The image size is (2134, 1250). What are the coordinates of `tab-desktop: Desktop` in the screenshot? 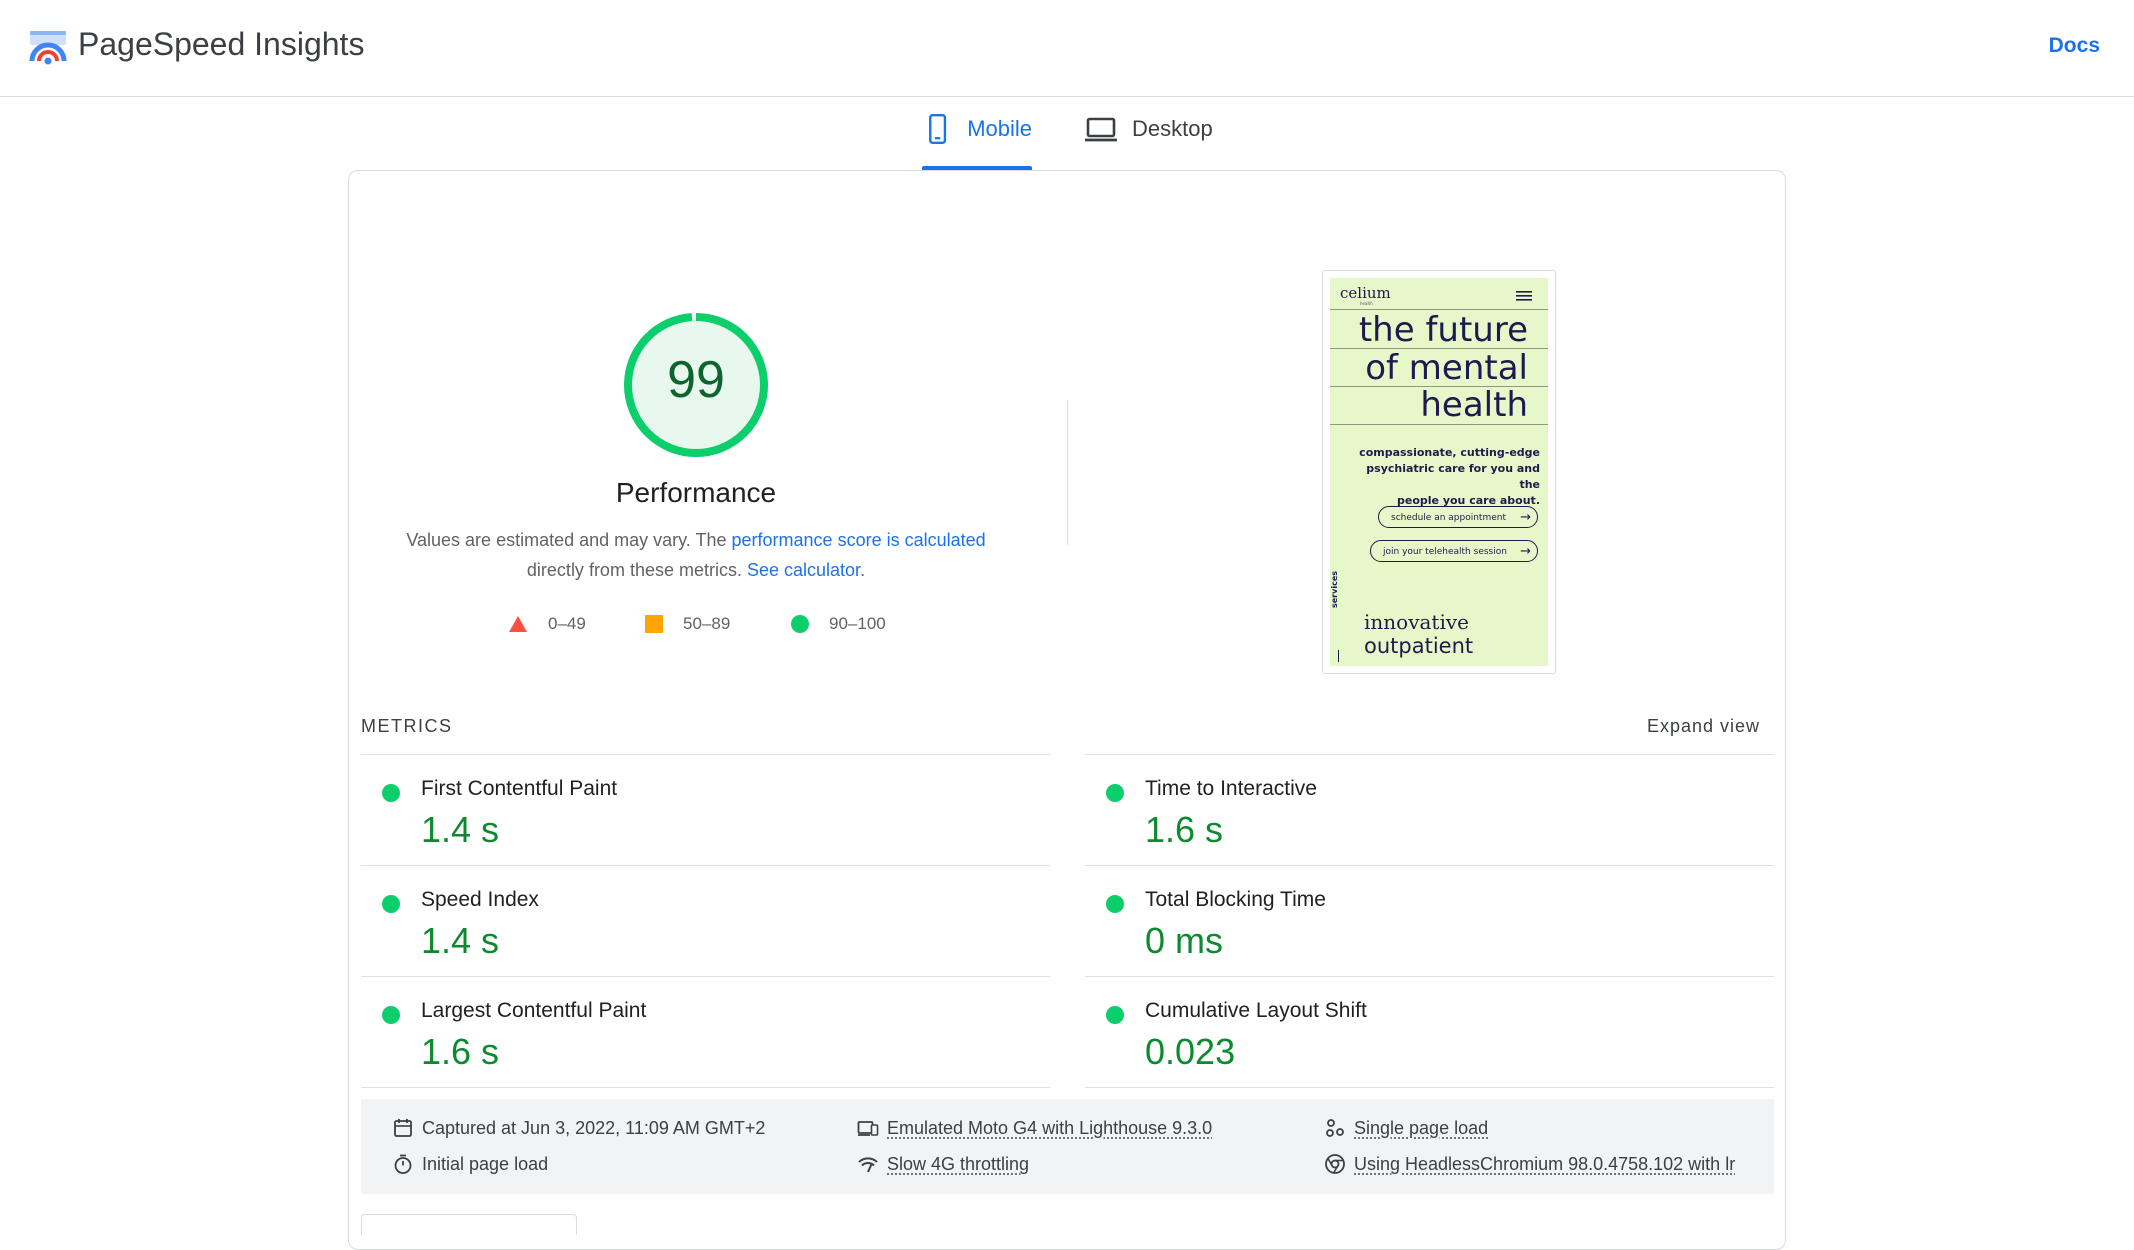 It's located at (1148, 141).